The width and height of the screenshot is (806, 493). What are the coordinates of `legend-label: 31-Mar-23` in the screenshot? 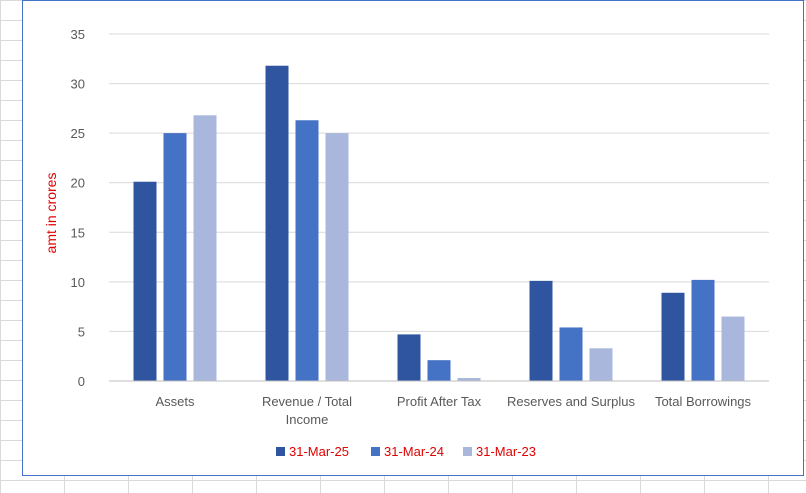 It's located at (506, 451).